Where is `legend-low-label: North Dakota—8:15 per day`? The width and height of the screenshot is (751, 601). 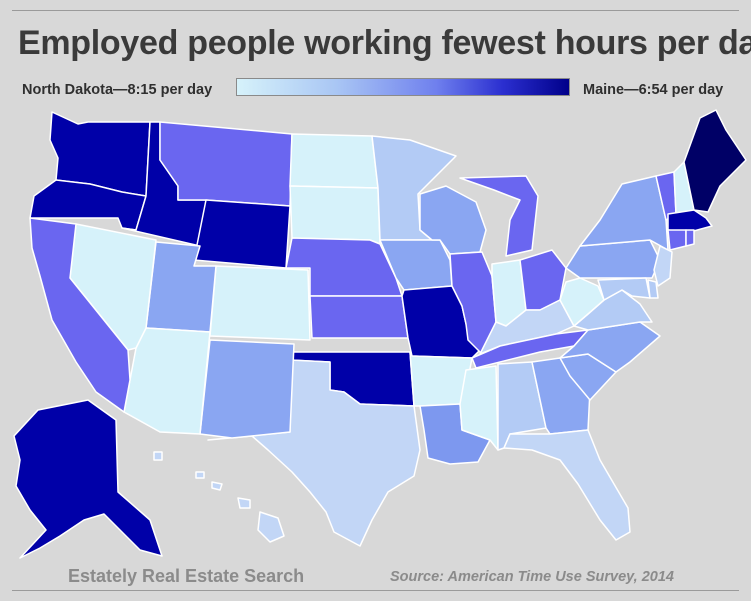 legend-low-label: North Dakota—8:15 per day is located at coordinates (117, 90).